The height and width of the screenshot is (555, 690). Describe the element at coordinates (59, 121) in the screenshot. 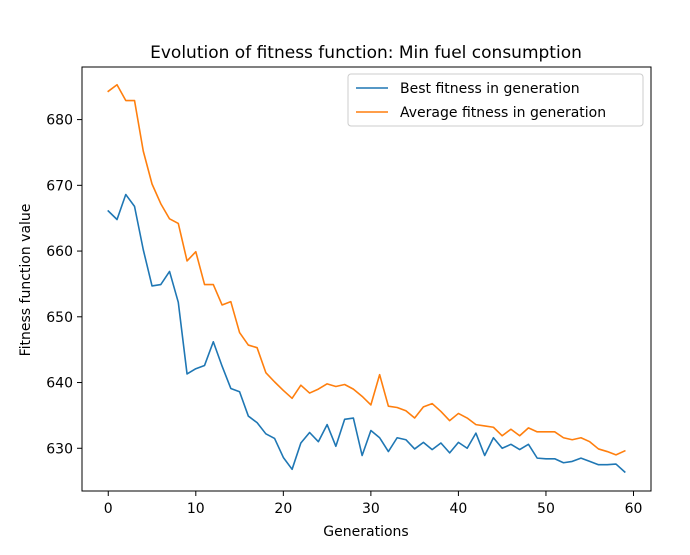

I see `y-tick-label: 680` at that location.